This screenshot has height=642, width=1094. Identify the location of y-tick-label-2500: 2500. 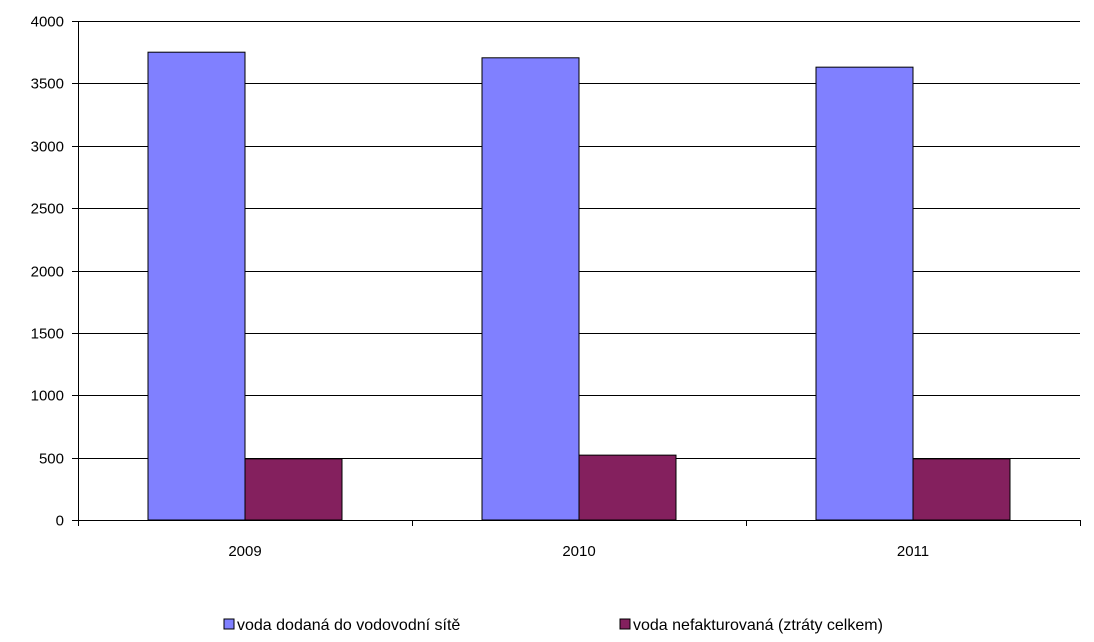
(47, 209).